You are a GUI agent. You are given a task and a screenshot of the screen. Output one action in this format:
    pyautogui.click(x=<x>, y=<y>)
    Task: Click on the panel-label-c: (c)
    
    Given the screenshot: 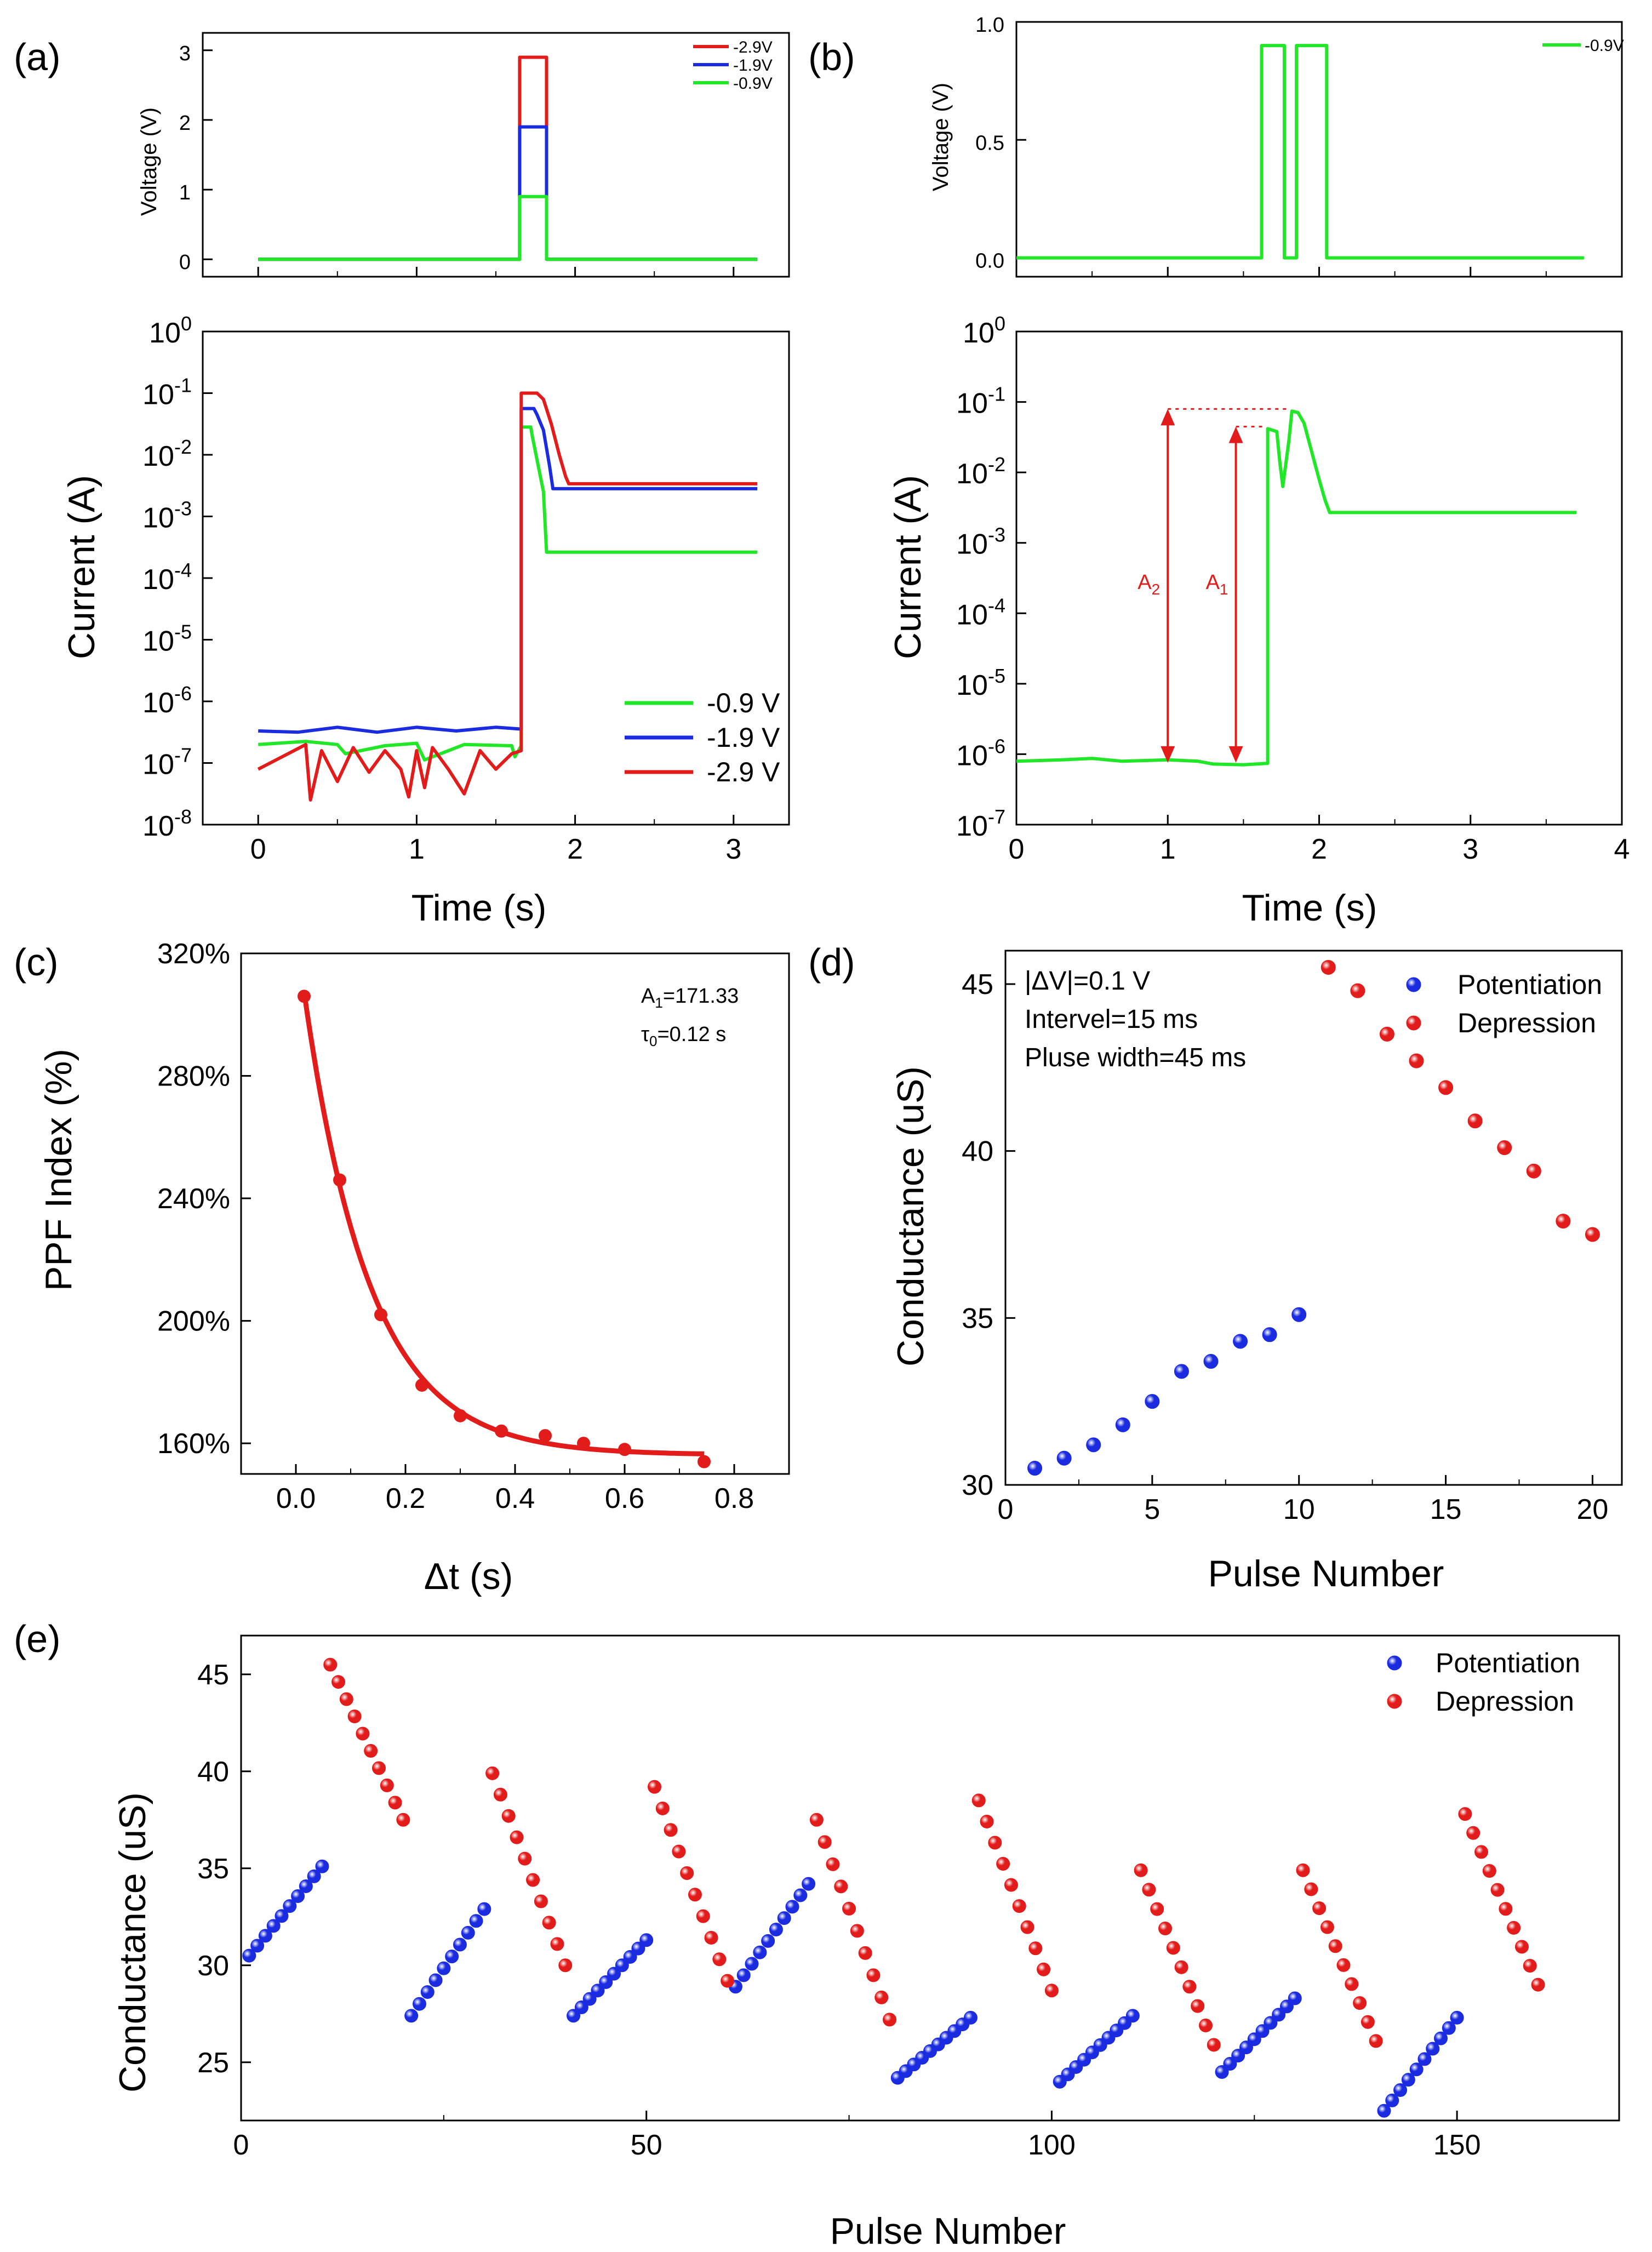 What is the action you would take?
    pyautogui.click(x=36, y=962)
    